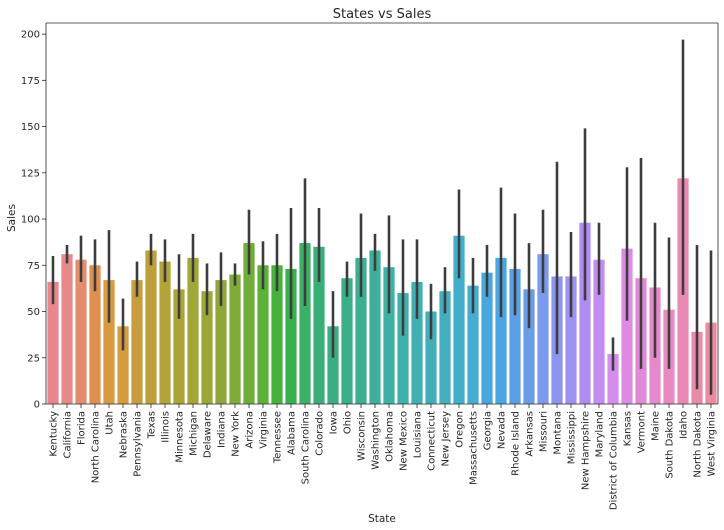 Image resolution: width=724 pixels, height=530 pixels. I want to click on x-tick-label: Ohio, so click(348, 422).